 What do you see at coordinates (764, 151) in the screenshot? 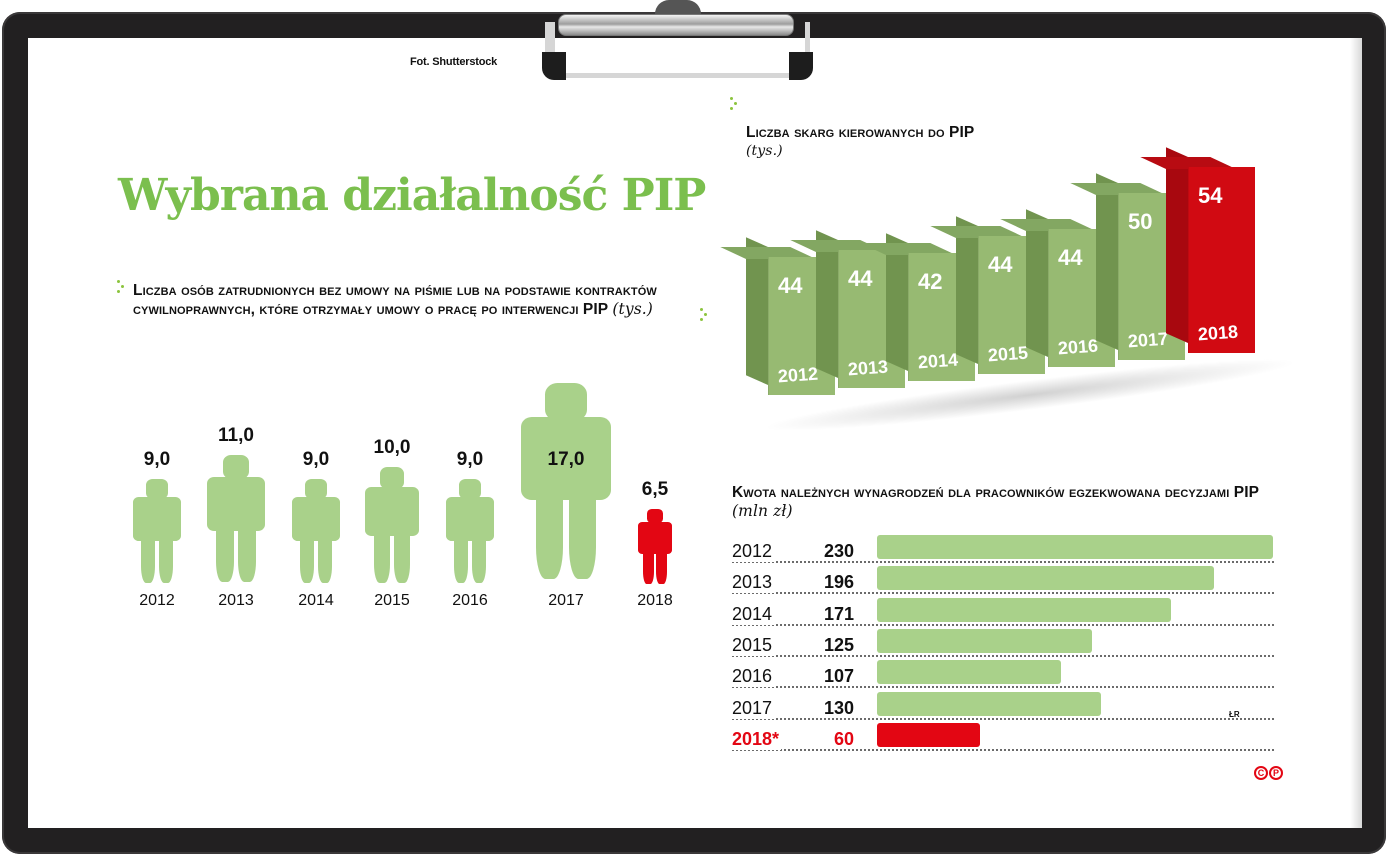
I see `complaints-chart-unit: (tys.)` at bounding box center [764, 151].